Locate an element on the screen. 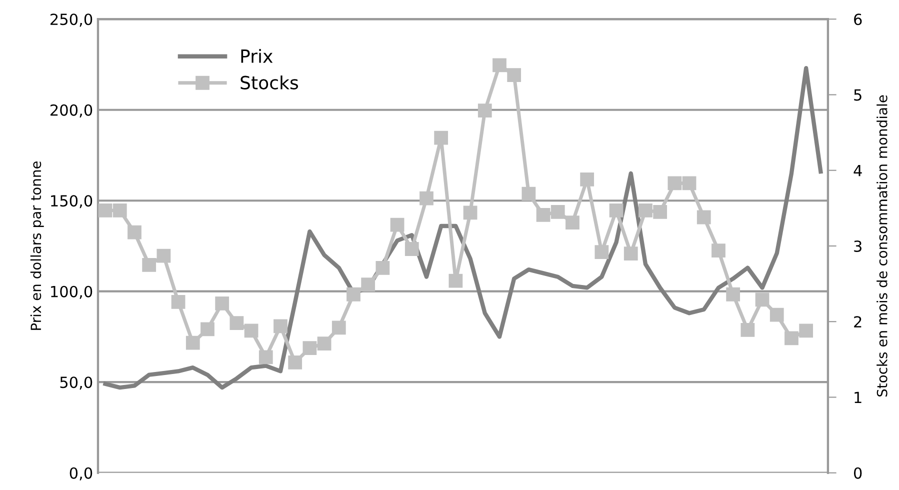 The width and height of the screenshot is (899, 490). y-tick-label: 150,0 is located at coordinates (71, 201).